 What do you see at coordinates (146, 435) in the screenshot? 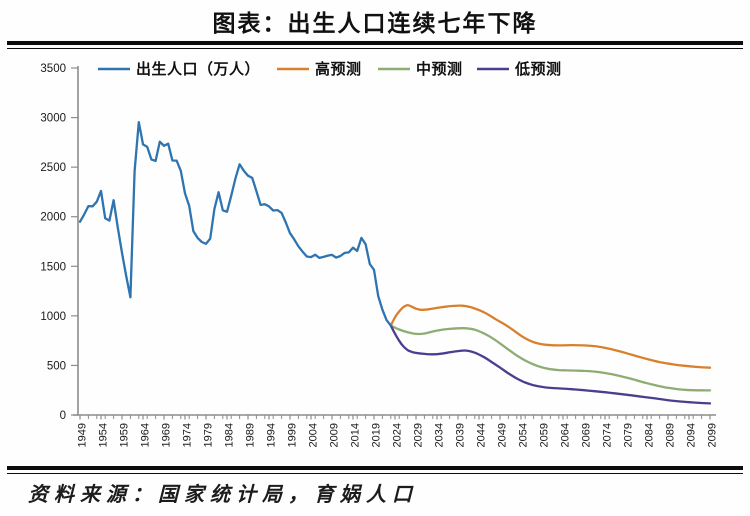
I see `x-tick-label: 1964` at bounding box center [146, 435].